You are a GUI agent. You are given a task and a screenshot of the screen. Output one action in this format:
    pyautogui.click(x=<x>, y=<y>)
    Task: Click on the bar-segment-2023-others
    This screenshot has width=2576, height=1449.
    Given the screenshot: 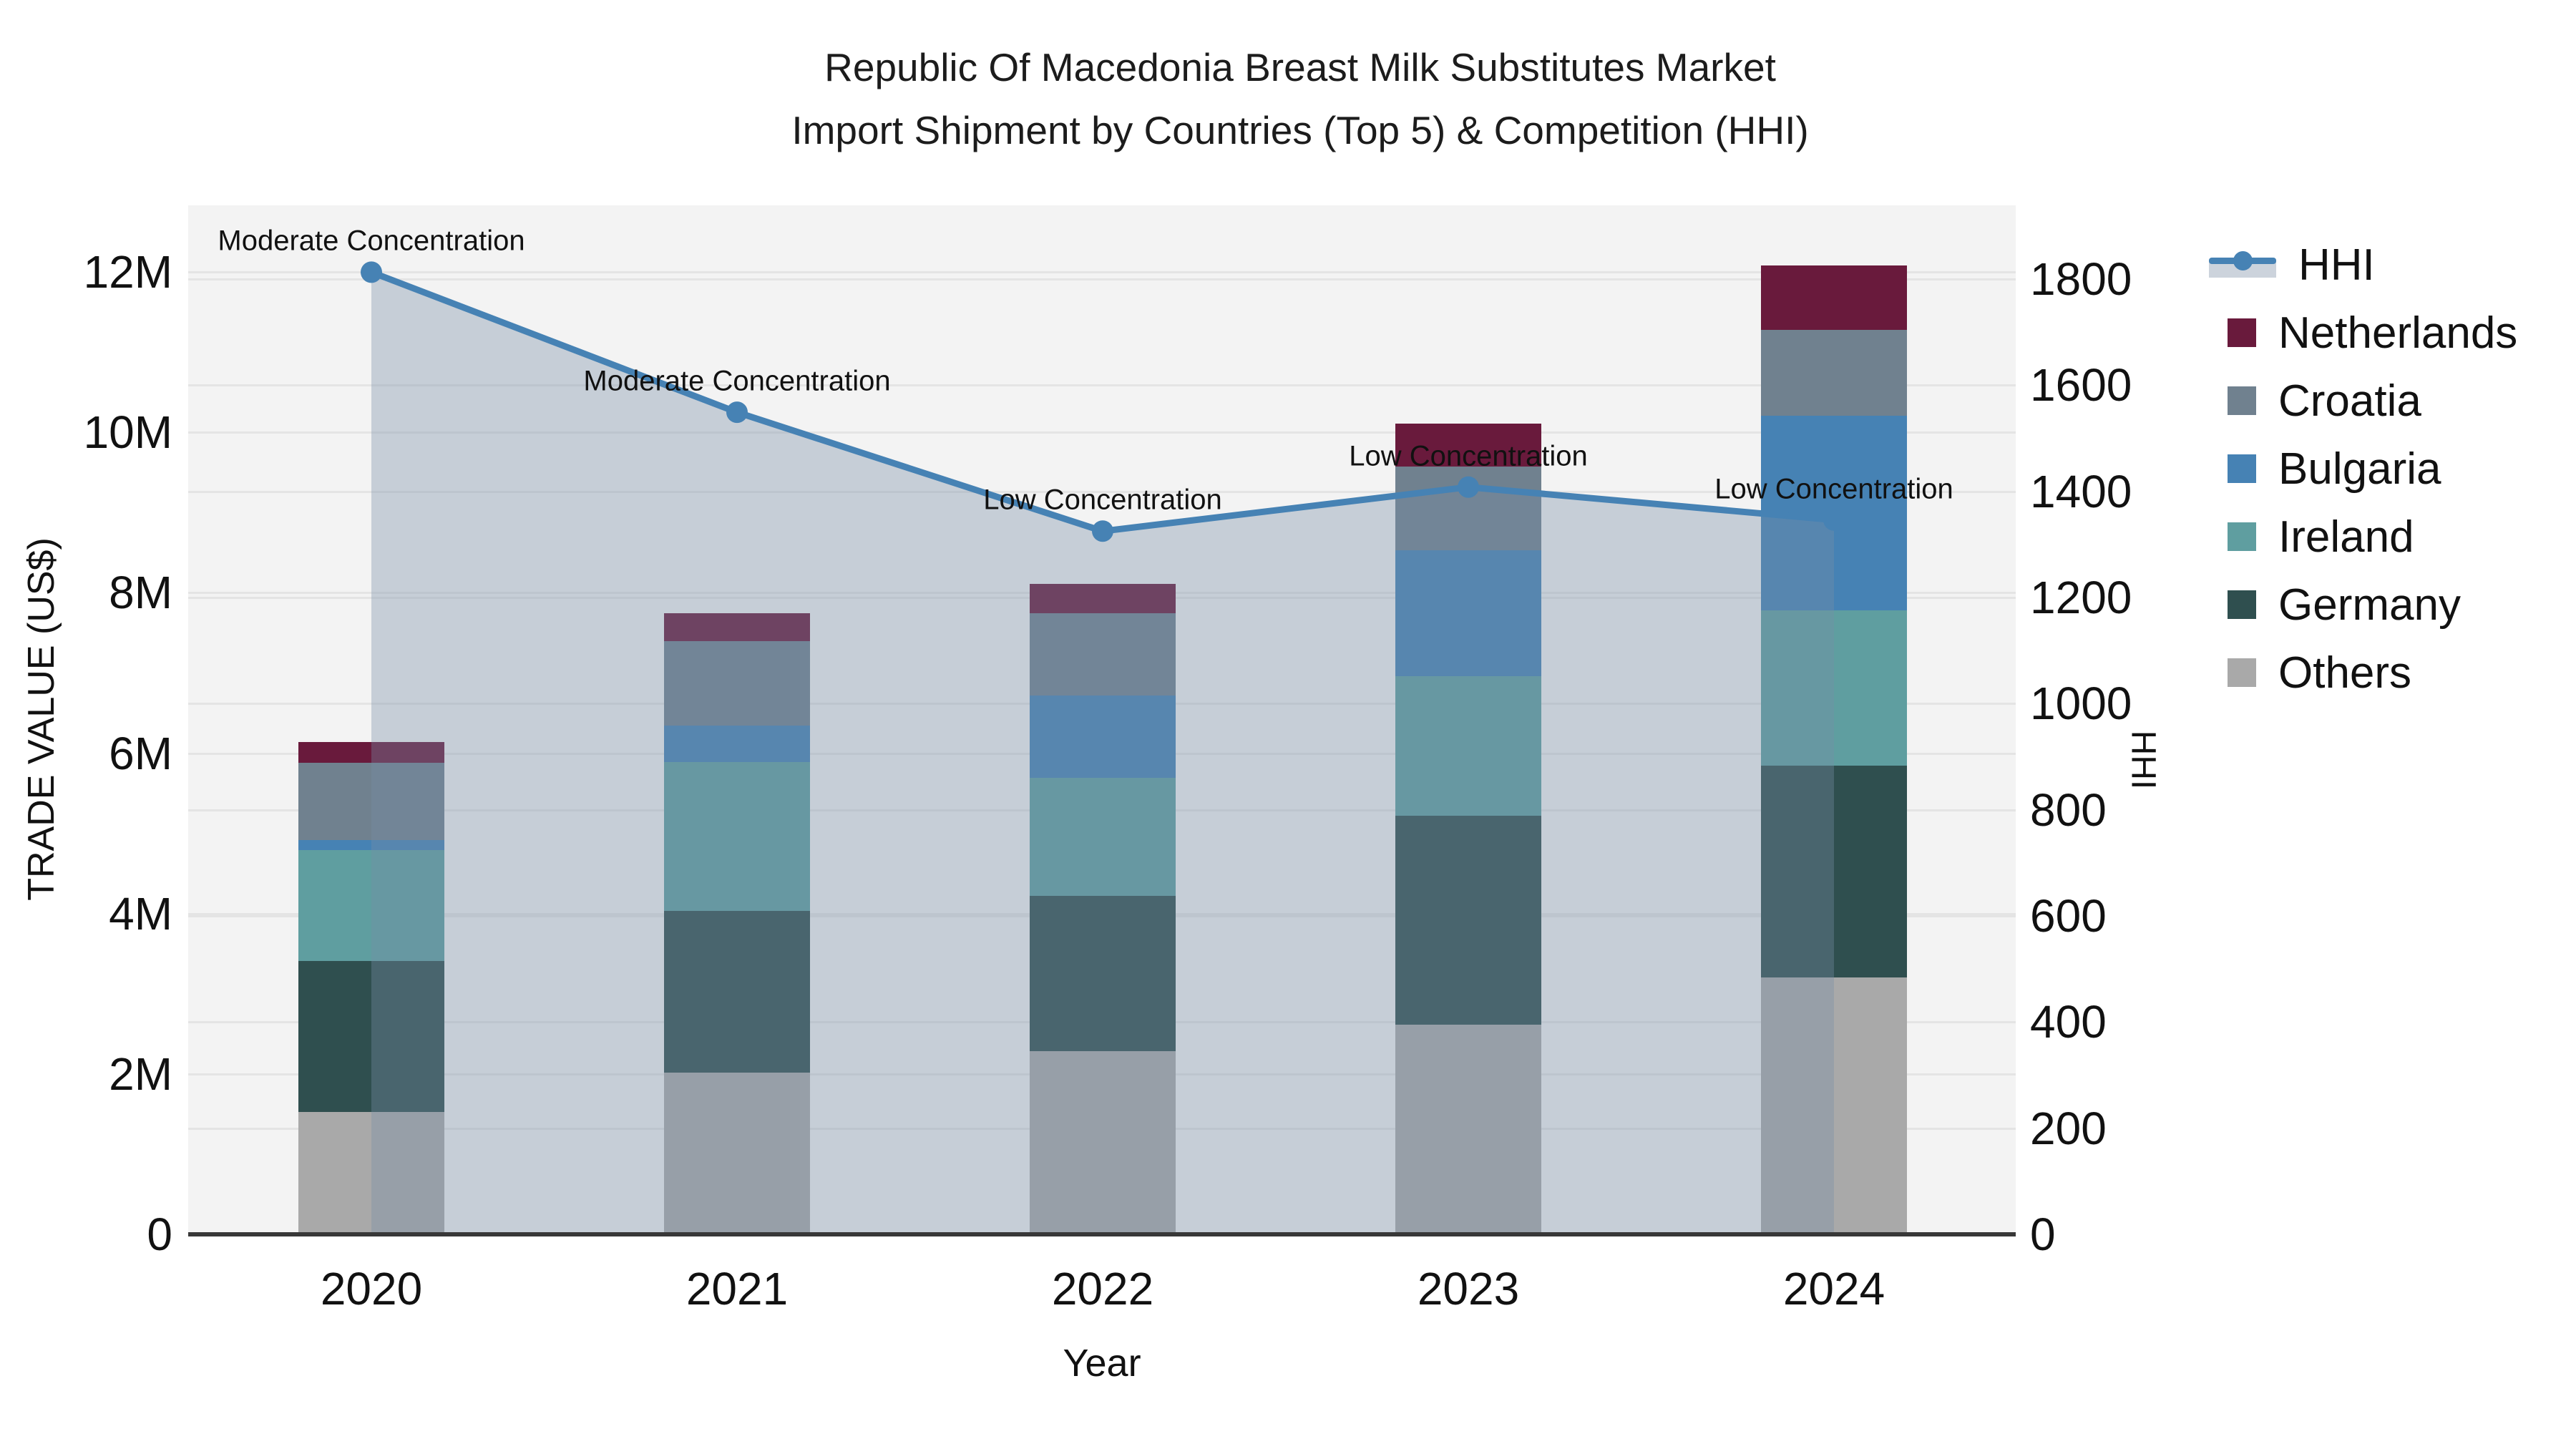 What is the action you would take?
    pyautogui.click(x=1468, y=1129)
    